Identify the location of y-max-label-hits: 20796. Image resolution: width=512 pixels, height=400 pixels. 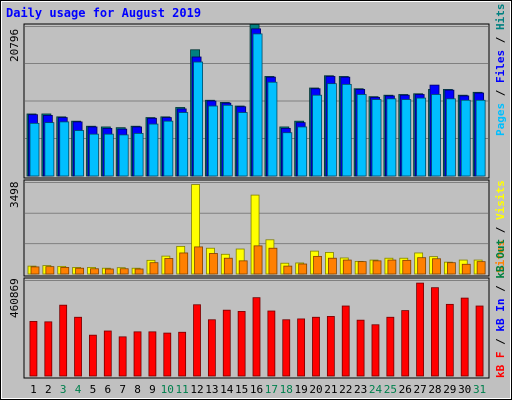
(14, 45).